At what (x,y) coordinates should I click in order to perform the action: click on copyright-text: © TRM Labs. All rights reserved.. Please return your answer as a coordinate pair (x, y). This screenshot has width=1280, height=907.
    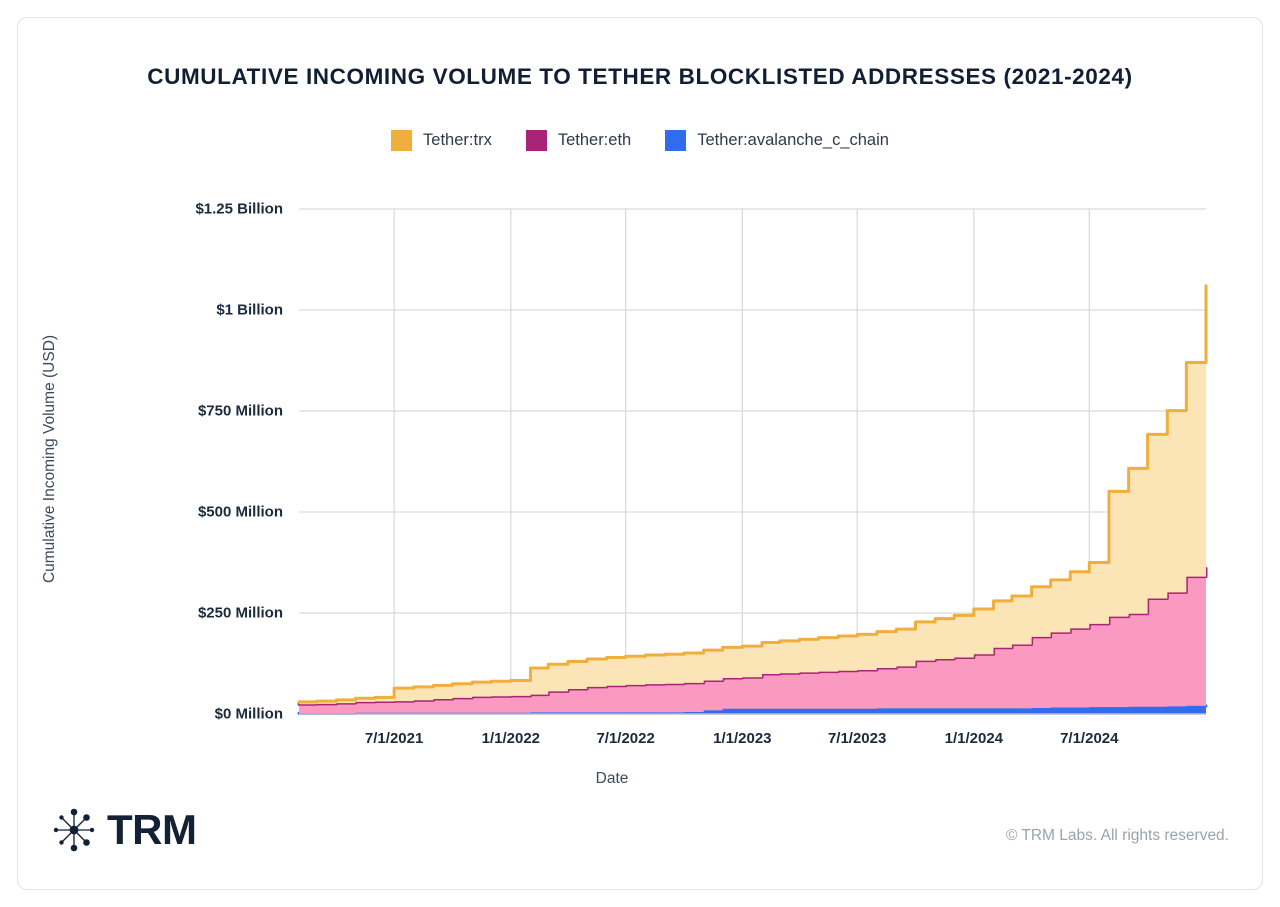
    Looking at the image, I should click on (1117, 835).